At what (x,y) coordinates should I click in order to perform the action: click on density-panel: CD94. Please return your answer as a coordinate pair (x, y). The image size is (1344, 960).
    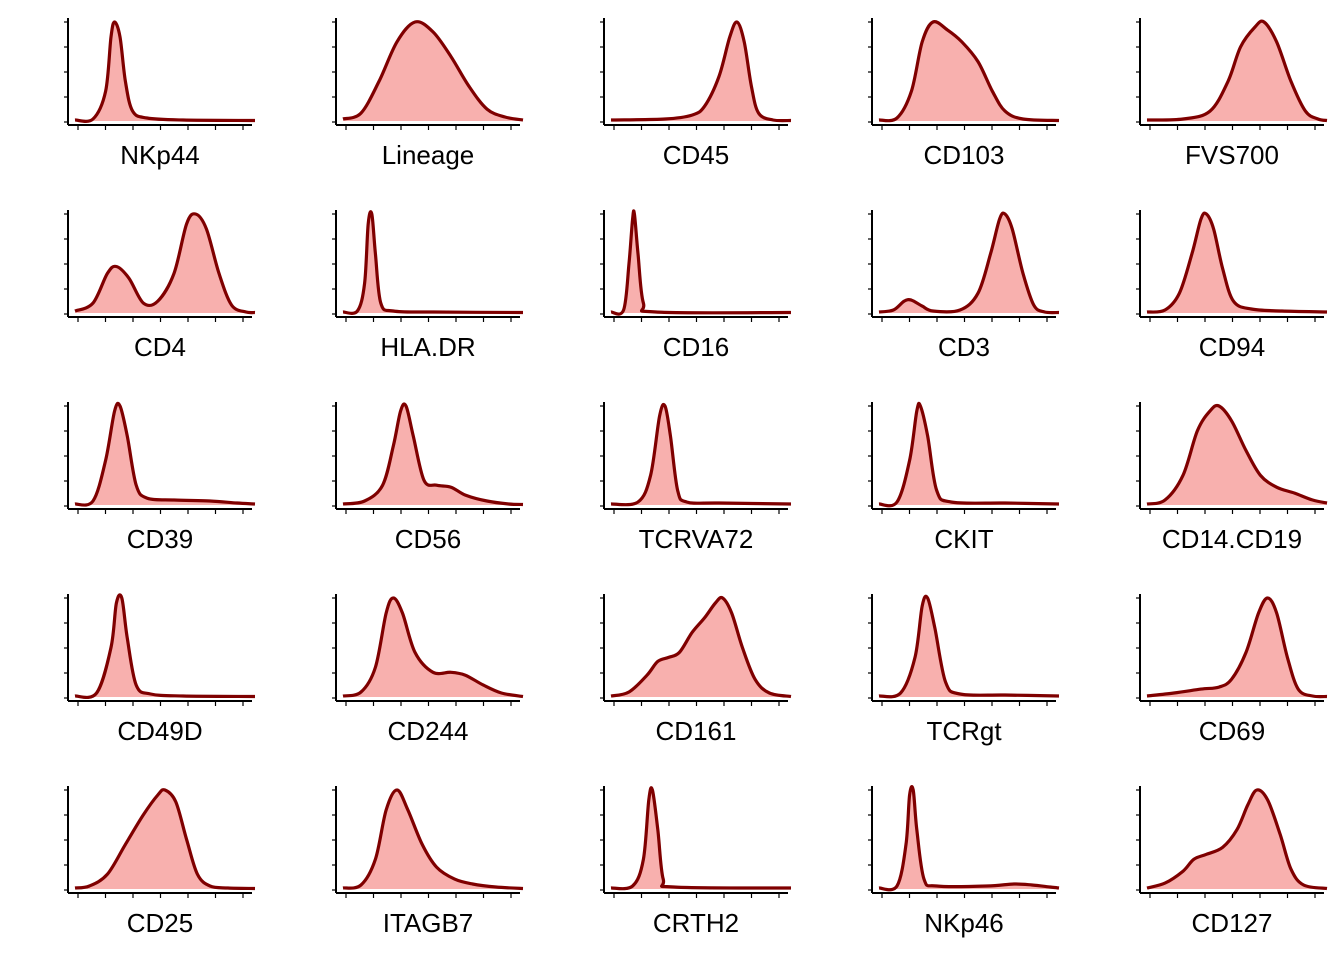
    Looking at the image, I should click on (1206, 288).